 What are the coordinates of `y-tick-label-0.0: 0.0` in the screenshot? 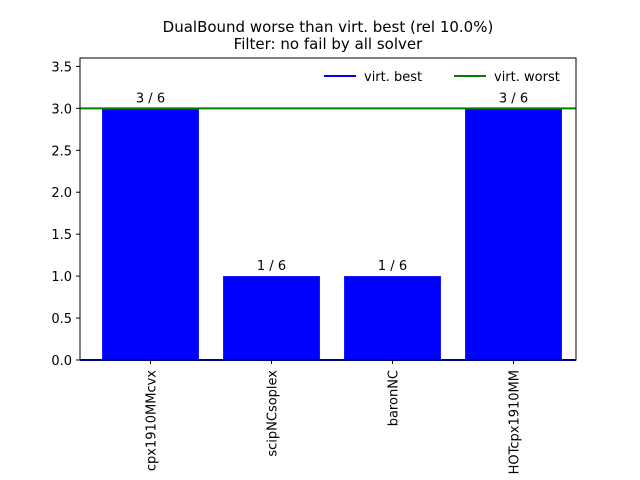 It's located at (61, 361).